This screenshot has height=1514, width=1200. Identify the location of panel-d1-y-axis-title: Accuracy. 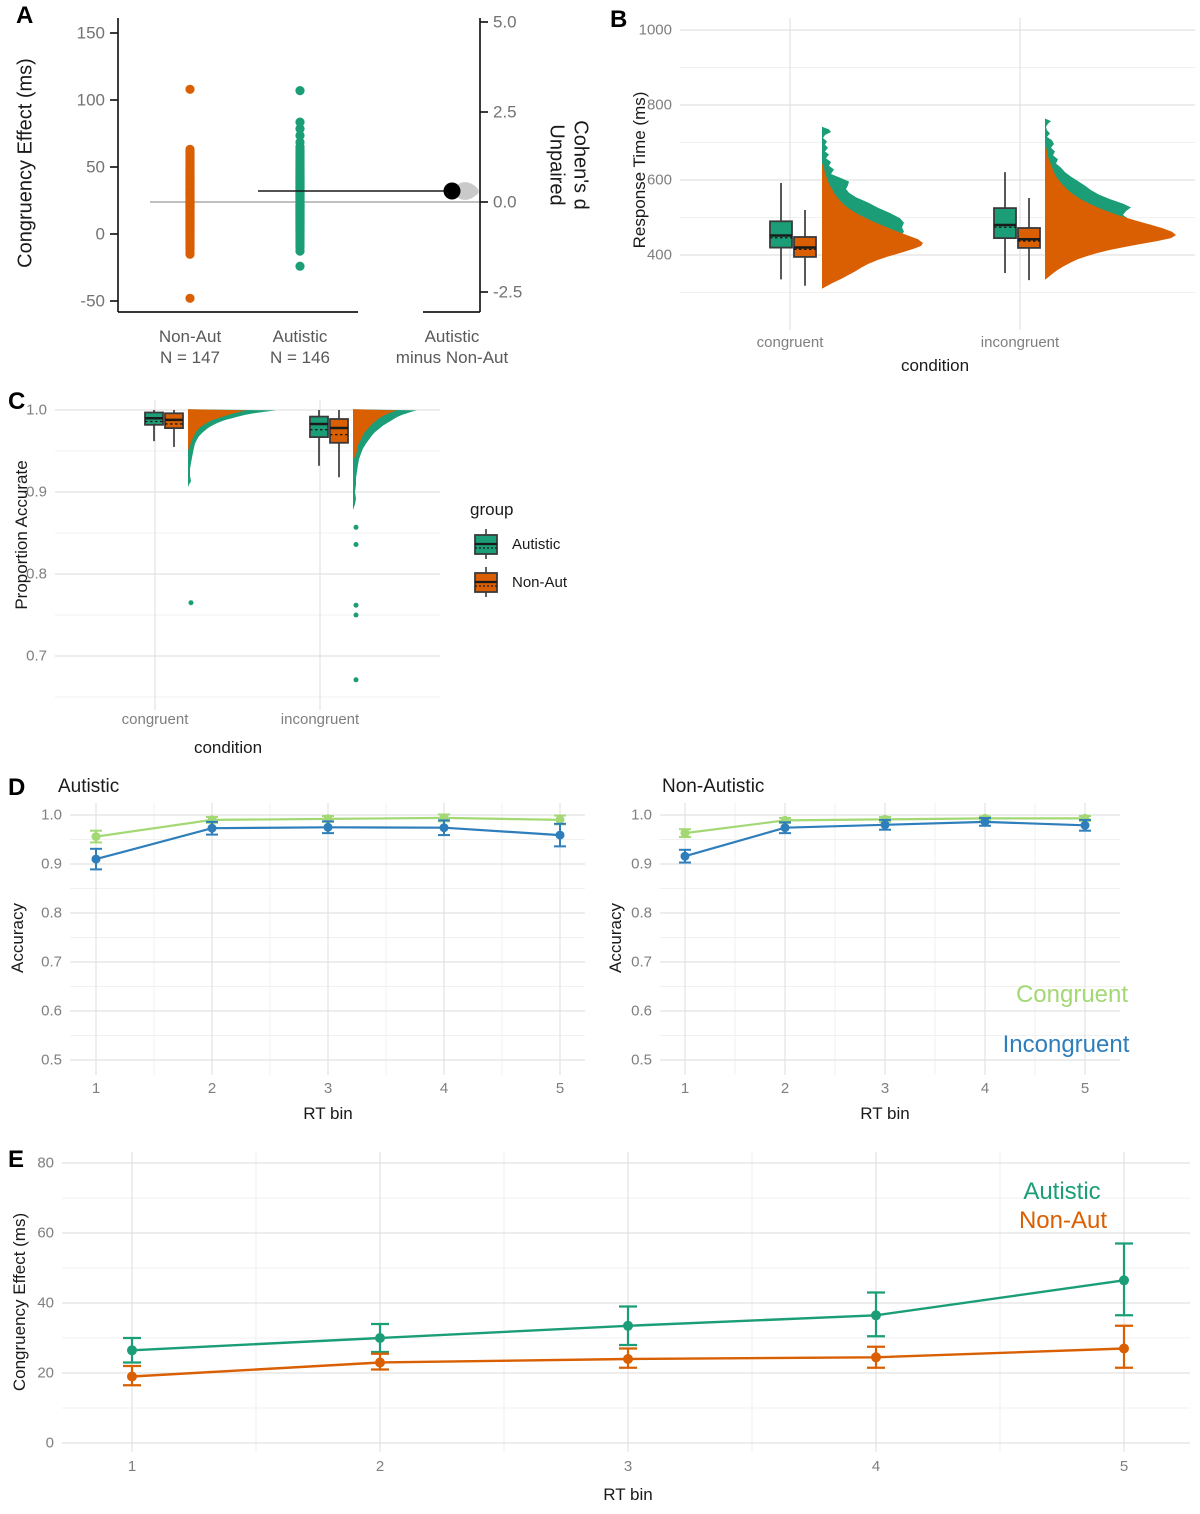
(17, 938).